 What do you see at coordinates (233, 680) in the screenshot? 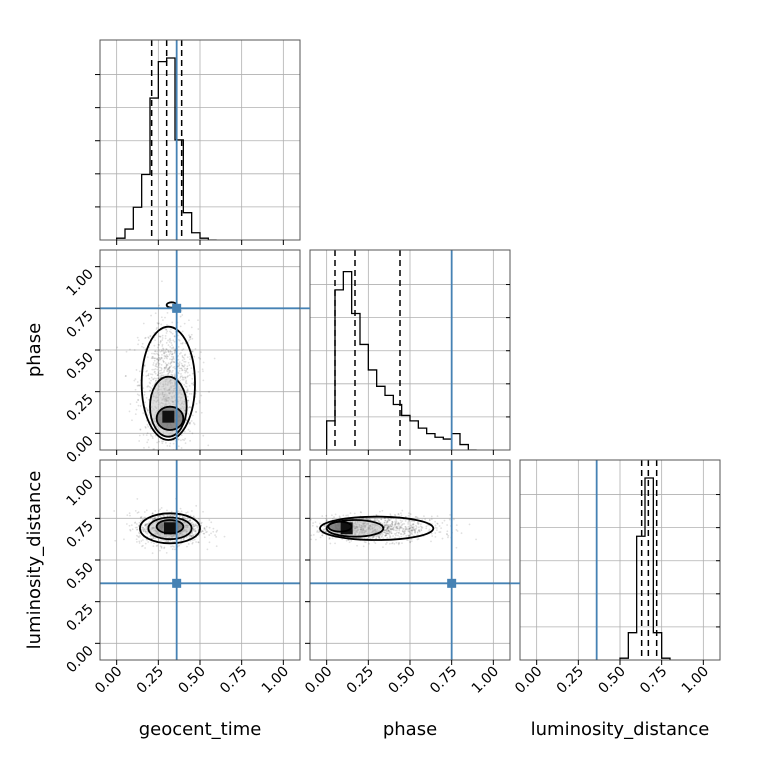
I see `x-tick-label-geocent_time-3: 0.75` at bounding box center [233, 680].